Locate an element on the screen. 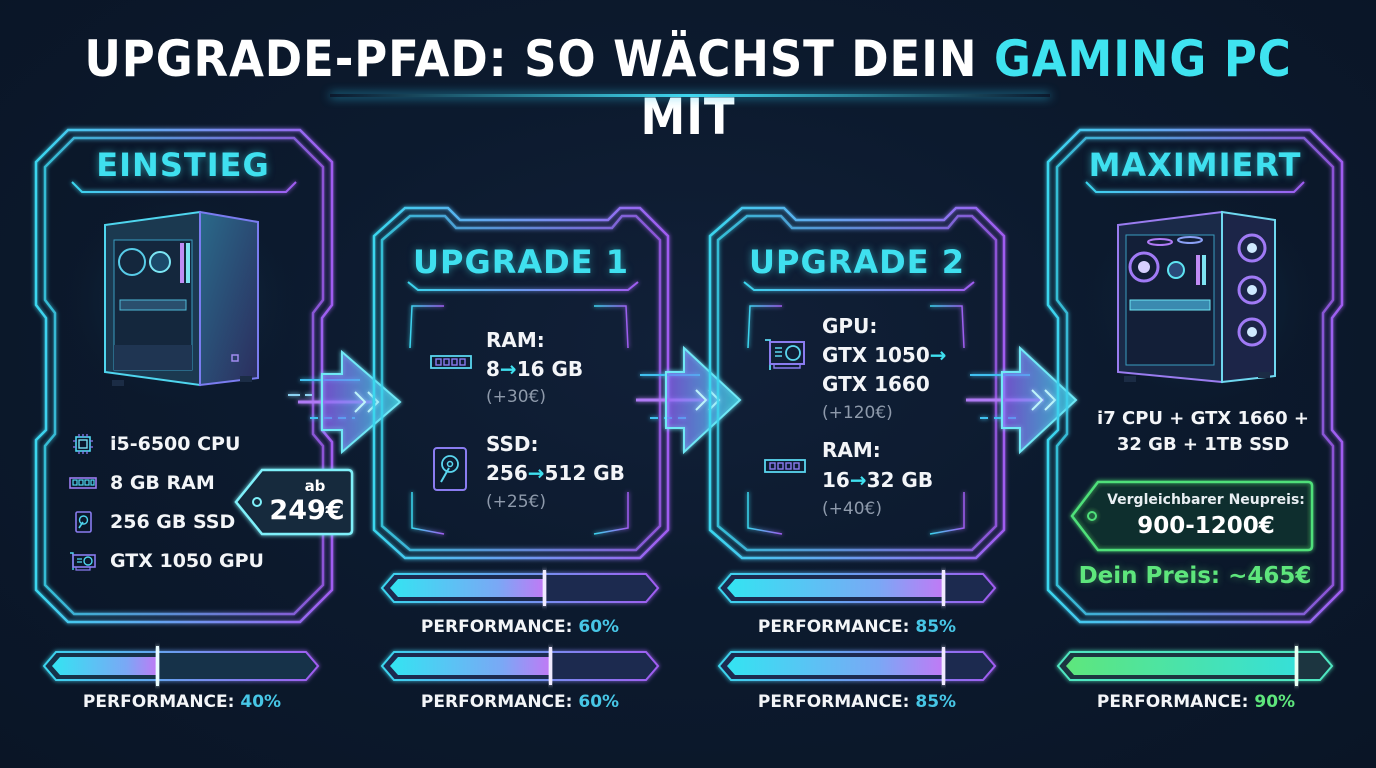  perf-bar-upgrade2-a is located at coordinates (857, 588).